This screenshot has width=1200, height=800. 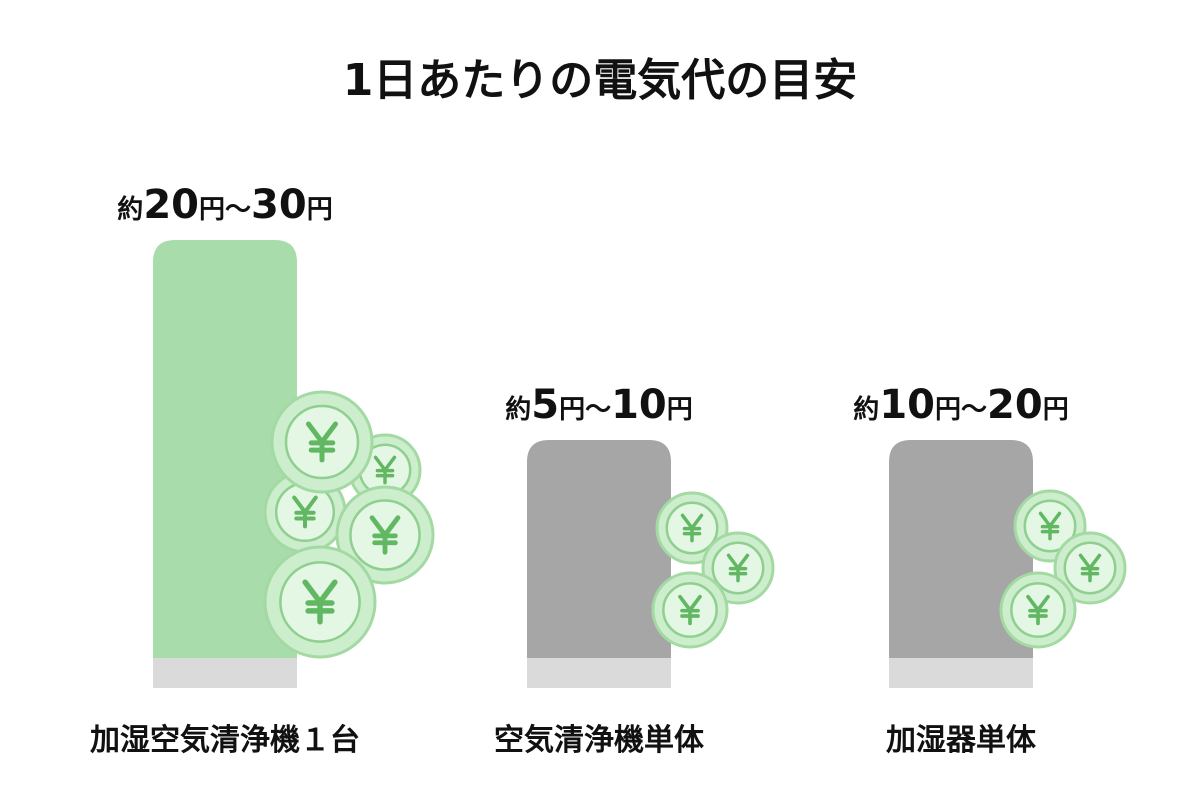 What do you see at coordinates (961, 740) in the screenshot?
I see `item-label: 加湿器単体` at bounding box center [961, 740].